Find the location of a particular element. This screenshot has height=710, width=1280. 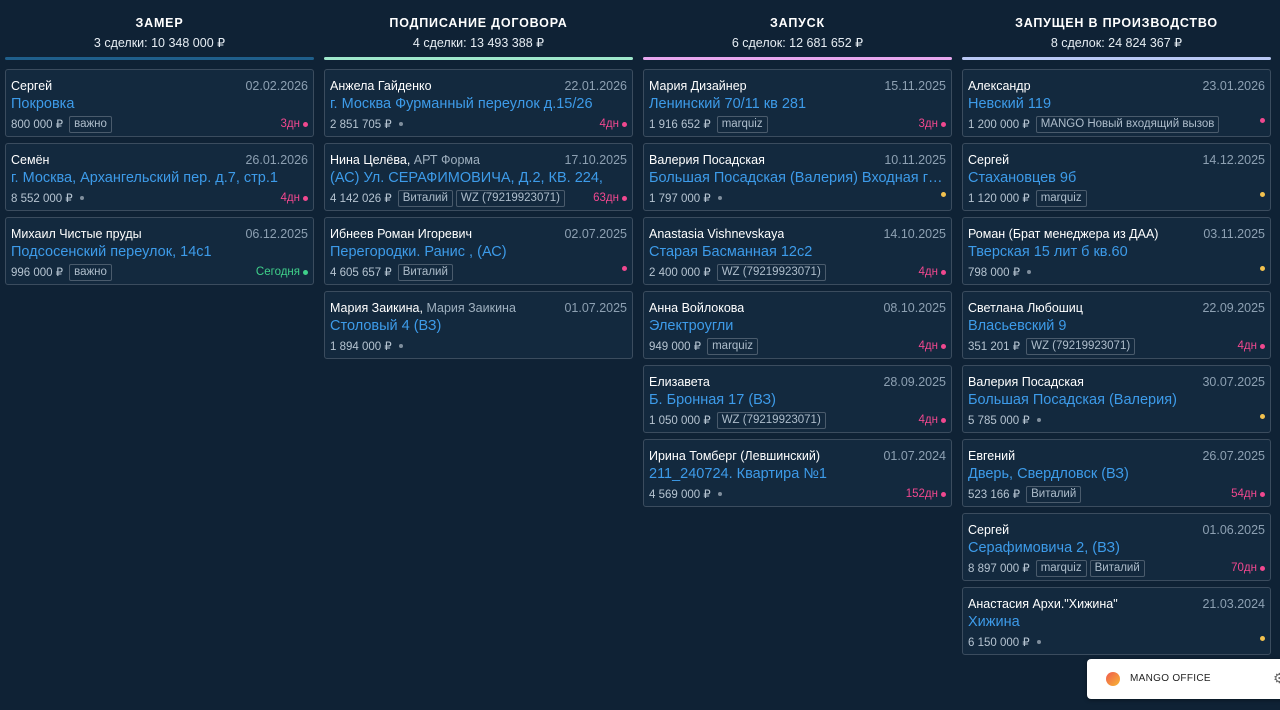

deal-title-link: Власьевский 9 is located at coordinates (1017, 326).